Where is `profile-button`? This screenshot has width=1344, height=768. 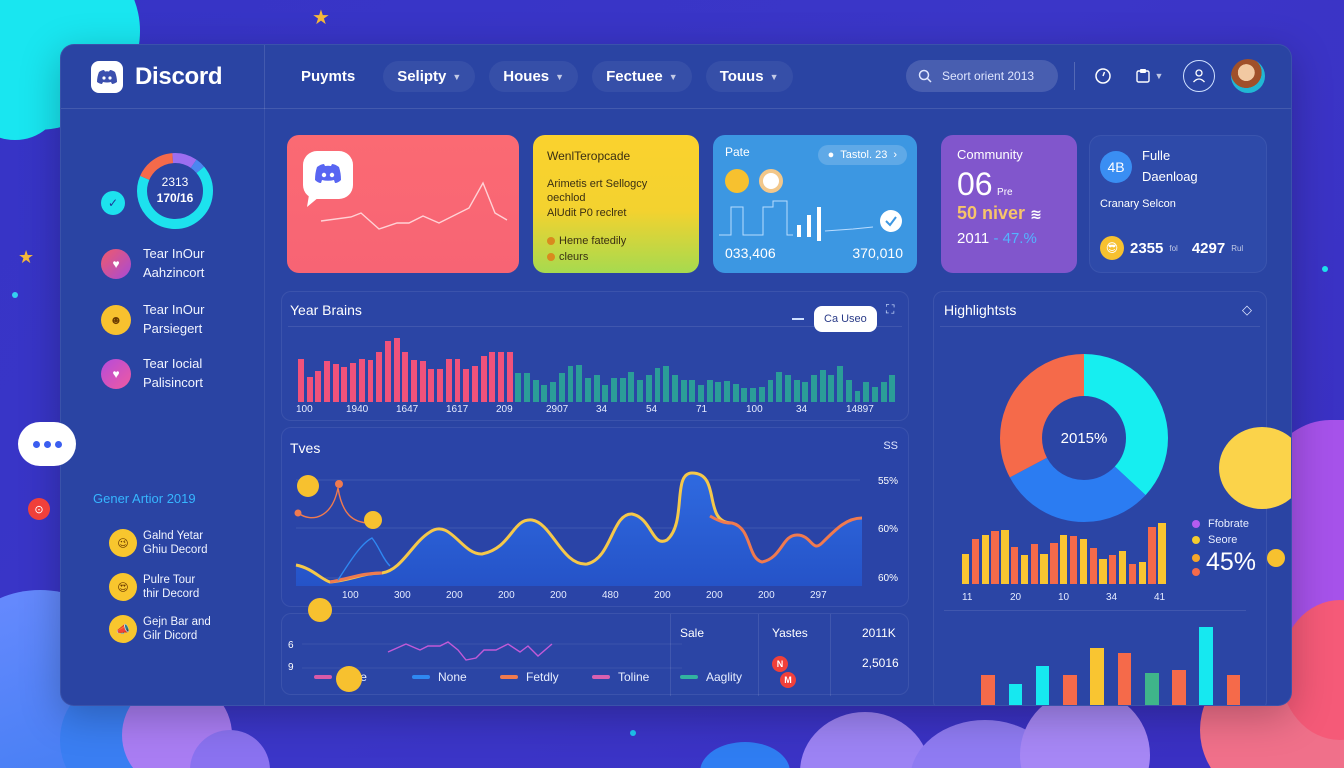 profile-button is located at coordinates (1199, 76).